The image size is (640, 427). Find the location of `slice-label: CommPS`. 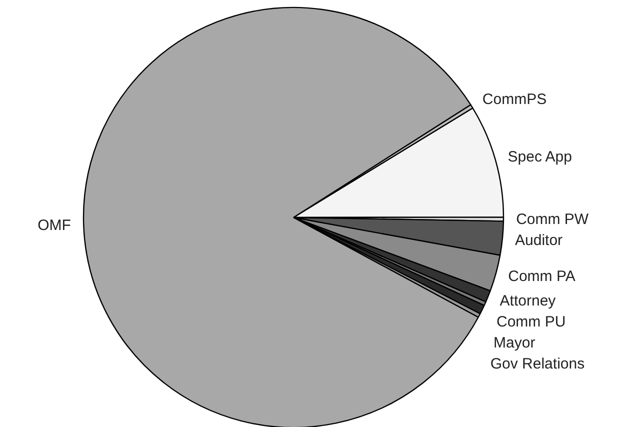

slice-label: CommPS is located at coordinates (514, 99).